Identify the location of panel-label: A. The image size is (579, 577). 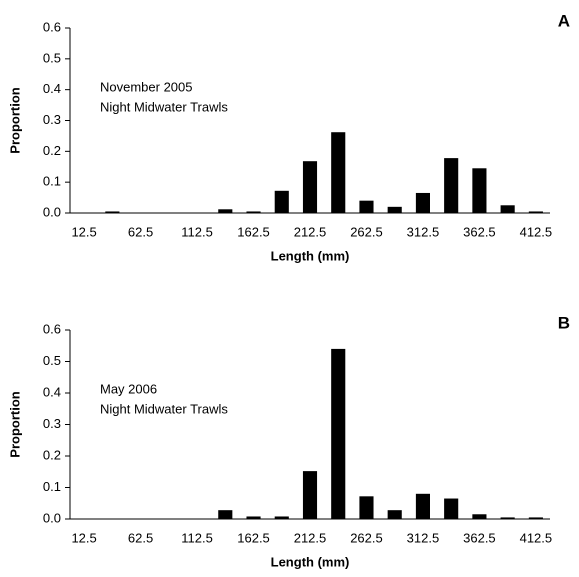
(564, 20).